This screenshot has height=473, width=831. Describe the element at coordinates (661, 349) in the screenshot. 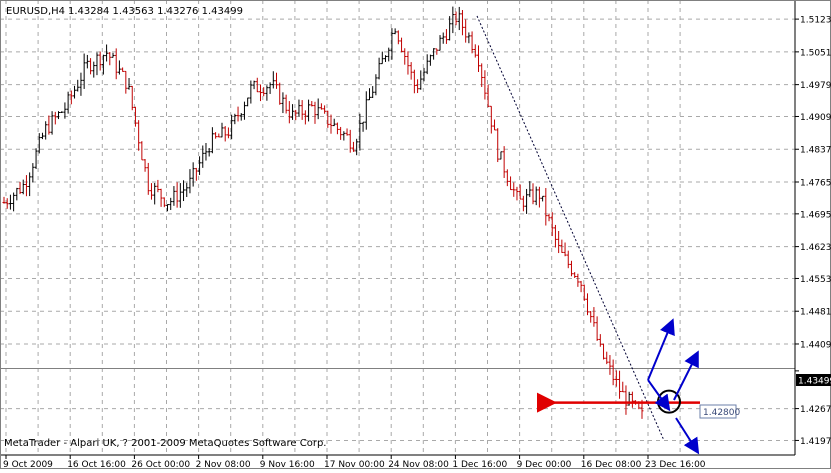

I see `blue-arrow-up-large` at that location.